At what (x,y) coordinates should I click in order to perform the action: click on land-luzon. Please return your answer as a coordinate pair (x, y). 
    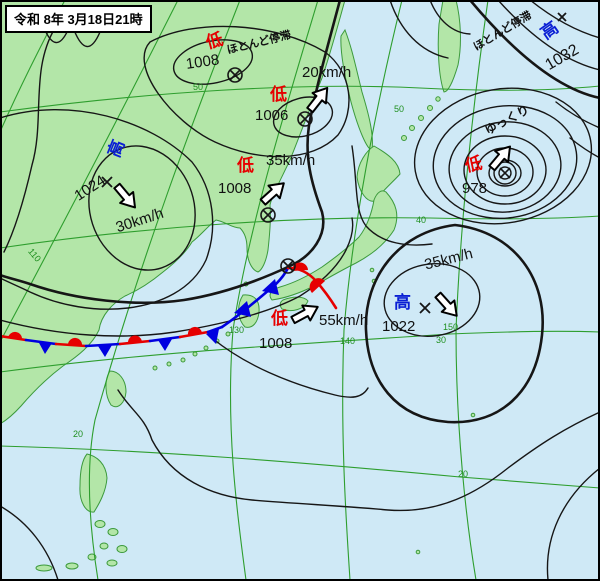
    Looking at the image, I should click on (93, 483).